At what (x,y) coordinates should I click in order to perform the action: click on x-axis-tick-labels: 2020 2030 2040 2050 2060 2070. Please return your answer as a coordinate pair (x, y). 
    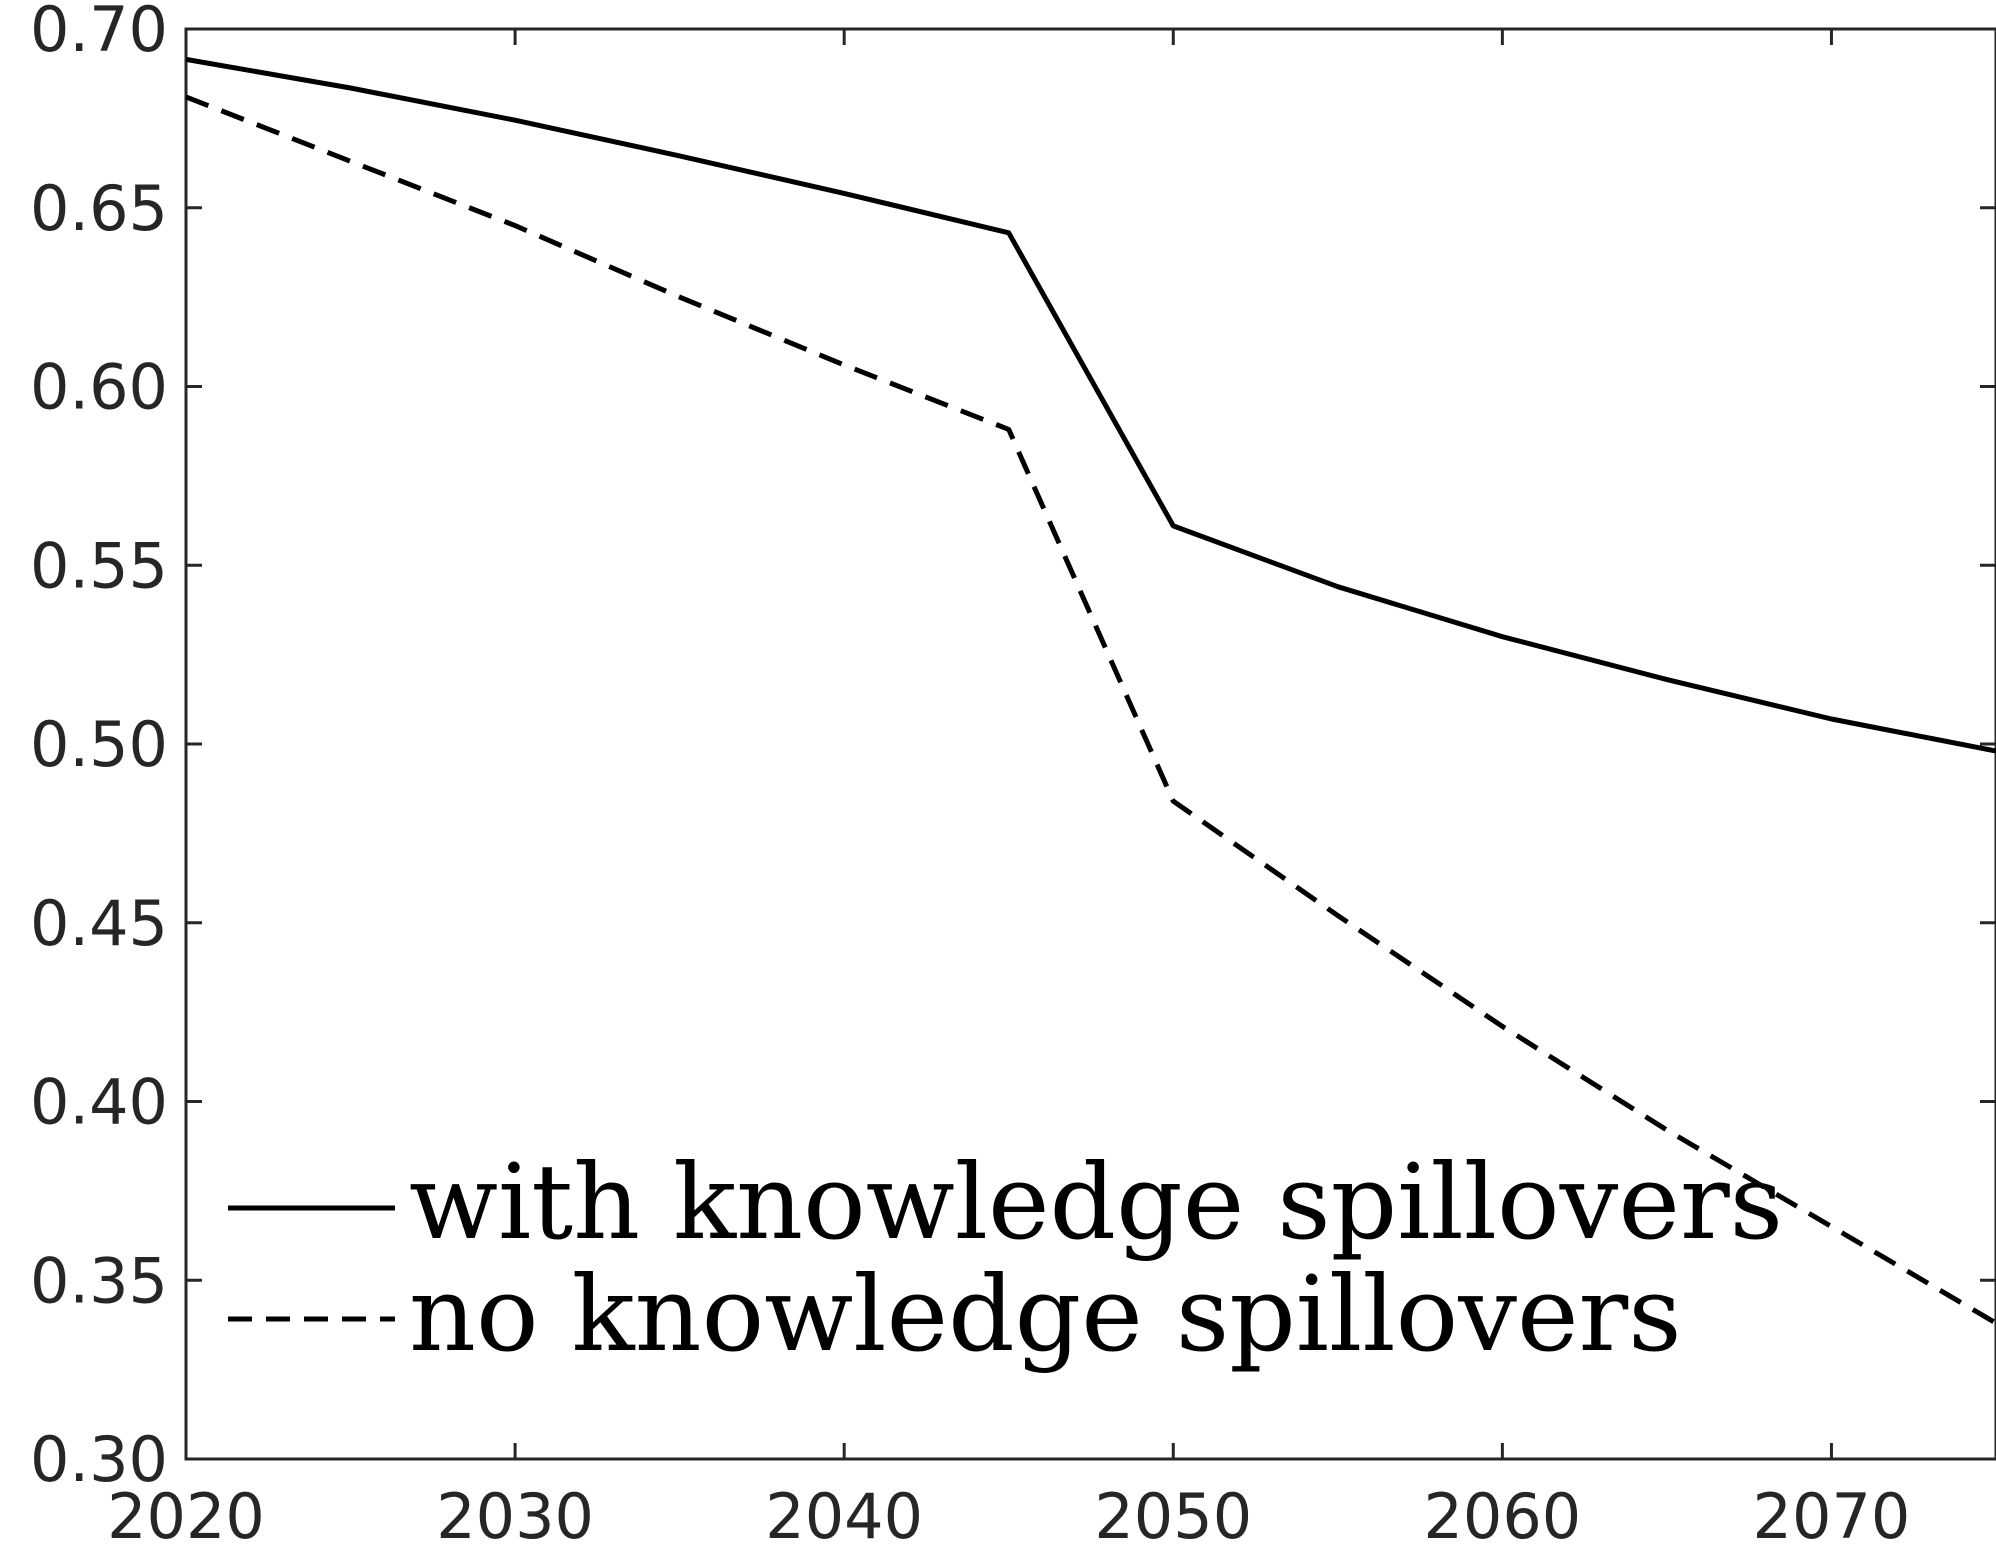
    Looking at the image, I should click on (1008, 1516).